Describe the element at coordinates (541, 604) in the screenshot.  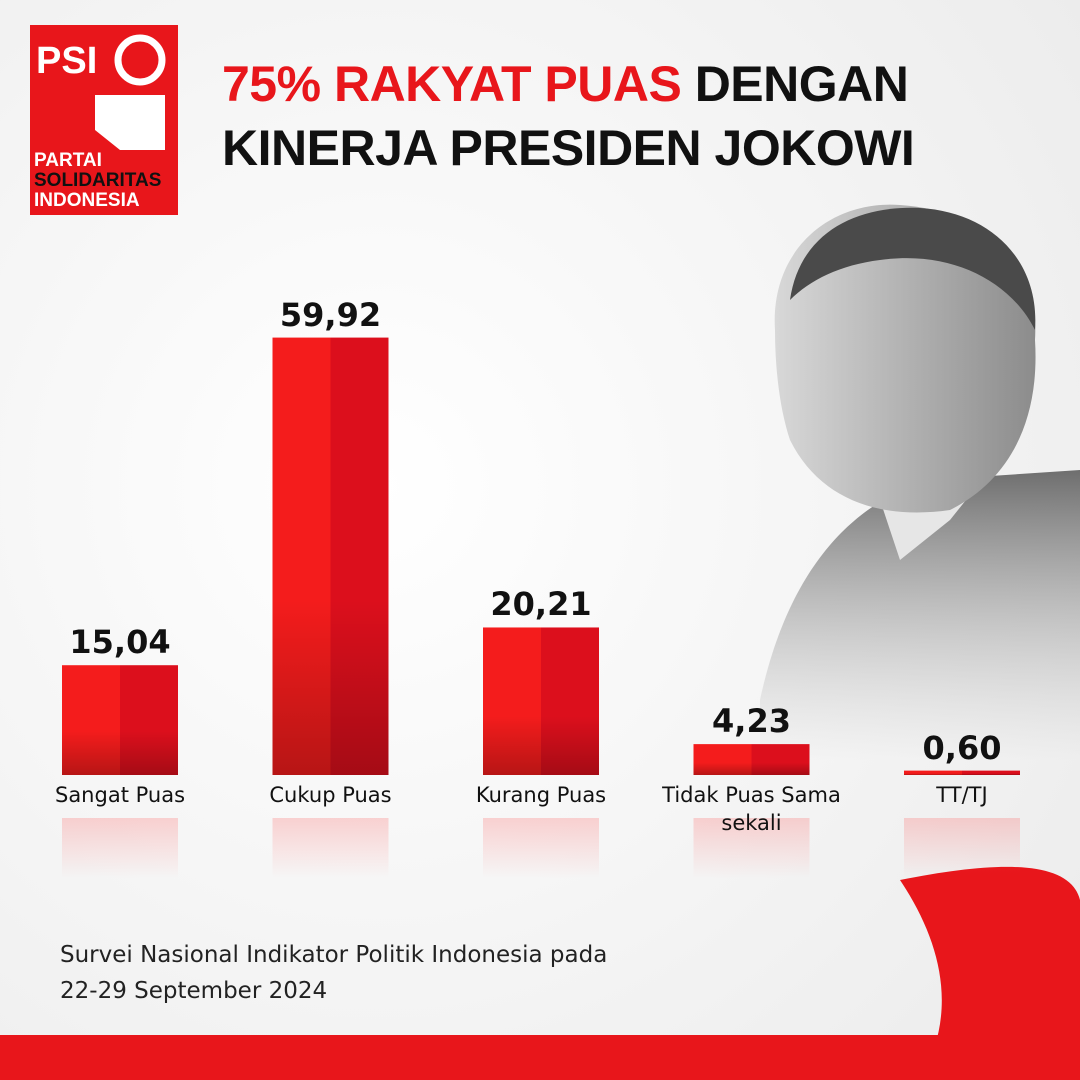
I see `value-label: 20,21` at that location.